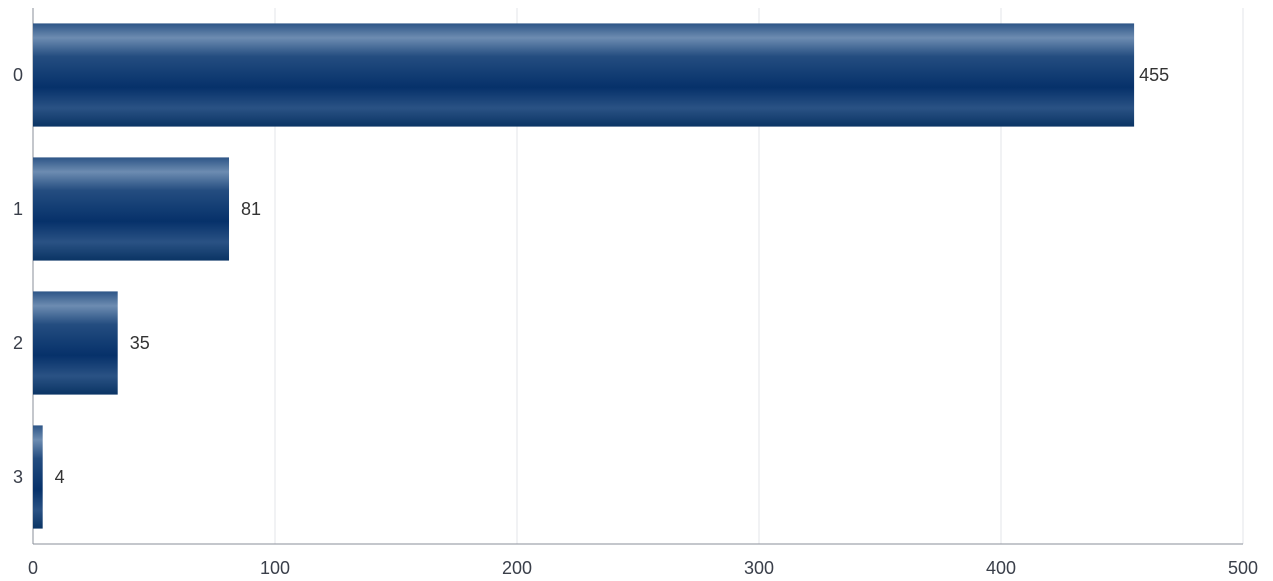  I want to click on y-category-label: 0, so click(18, 75).